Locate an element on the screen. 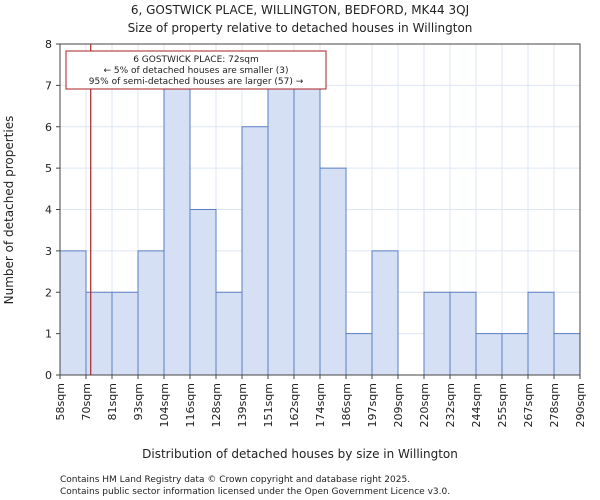 The height and width of the screenshot is (500, 600). x-tick-label: 151sqm is located at coordinates (268, 405).